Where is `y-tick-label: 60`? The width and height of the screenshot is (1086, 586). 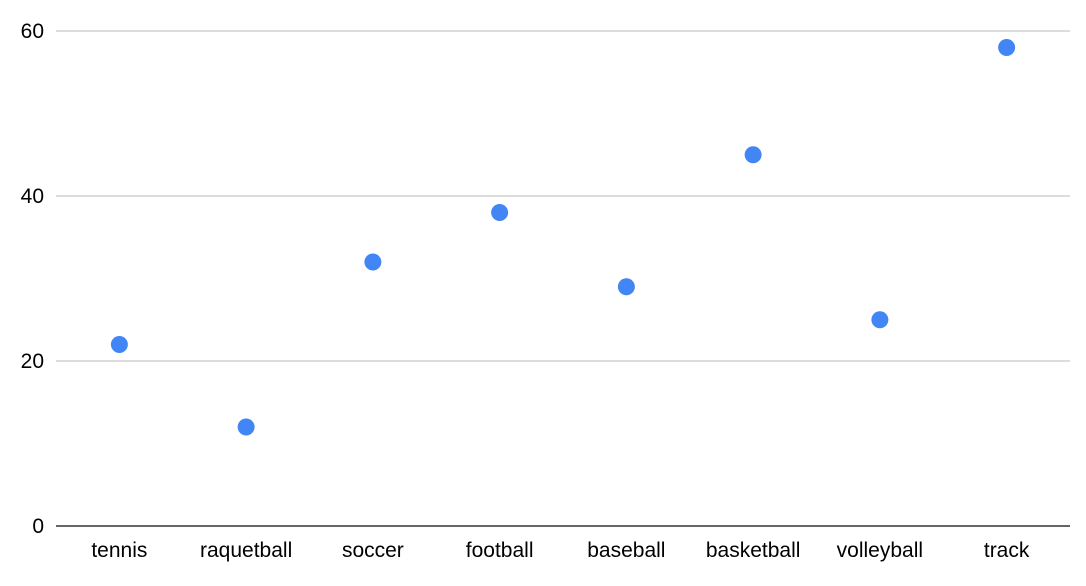
y-tick-label: 60 is located at coordinates (32, 31).